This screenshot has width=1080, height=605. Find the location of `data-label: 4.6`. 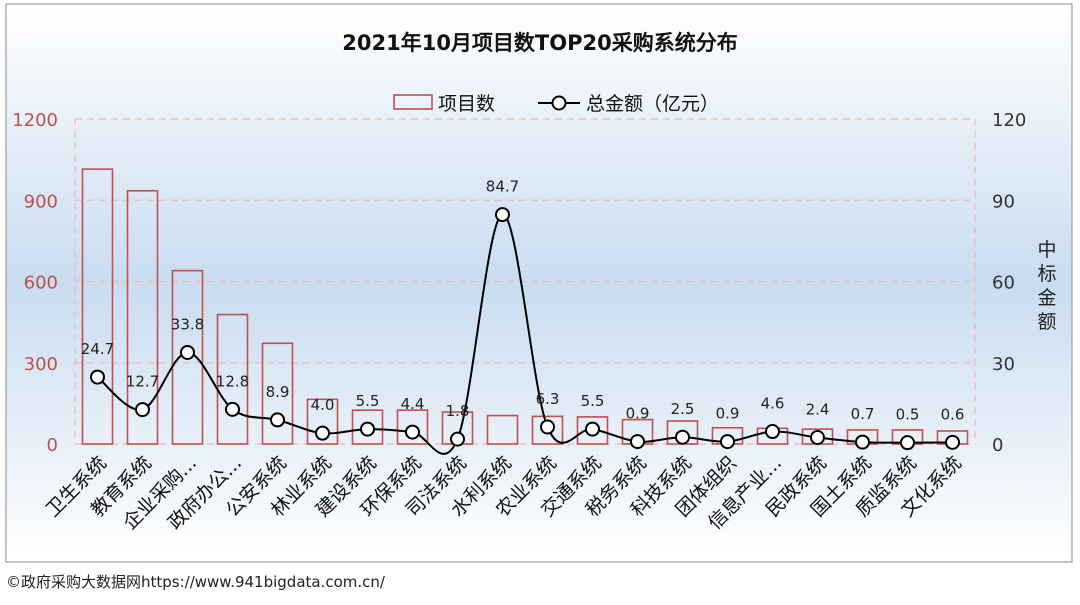

data-label: 4.6 is located at coordinates (773, 404).